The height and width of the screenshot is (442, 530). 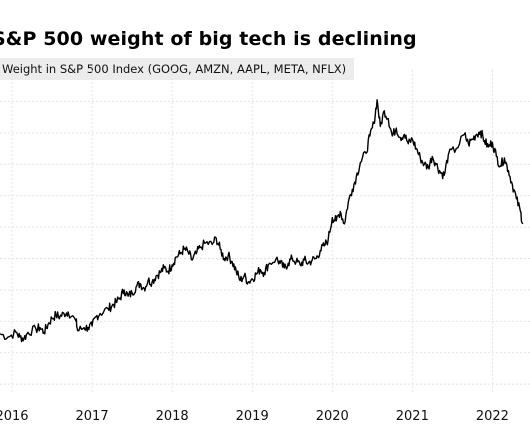 What do you see at coordinates (92, 416) in the screenshot?
I see `x-tick-label: 2017` at bounding box center [92, 416].